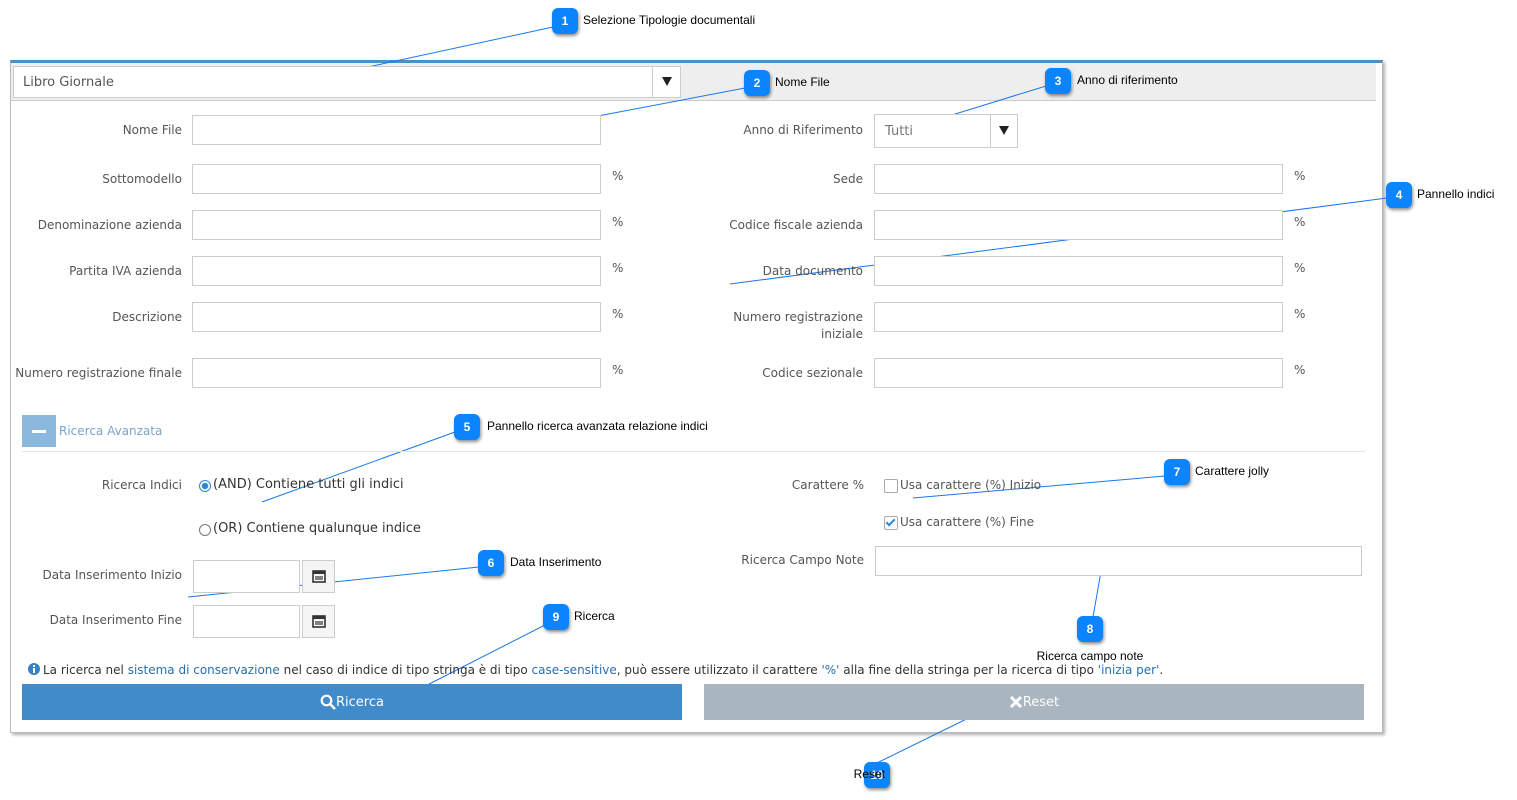  I want to click on field-label: Nome File, so click(152, 130).